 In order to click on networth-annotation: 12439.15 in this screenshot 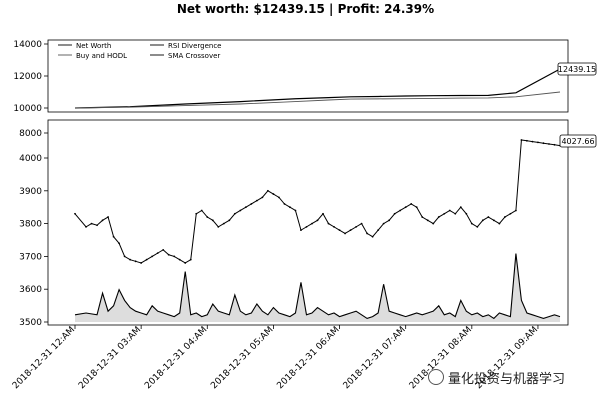, I will do `click(577, 69)`.